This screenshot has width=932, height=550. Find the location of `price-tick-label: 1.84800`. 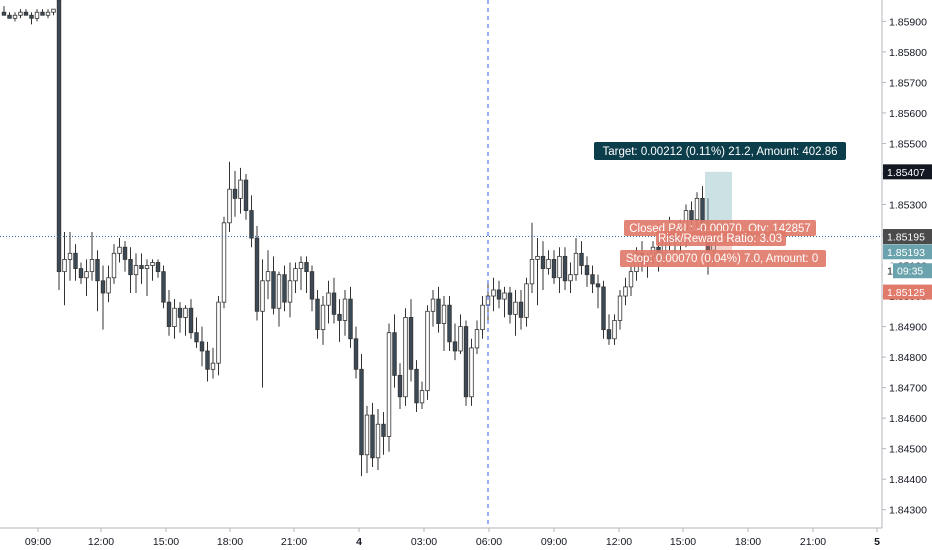

price-tick-label: 1.84800 is located at coordinates (908, 358).